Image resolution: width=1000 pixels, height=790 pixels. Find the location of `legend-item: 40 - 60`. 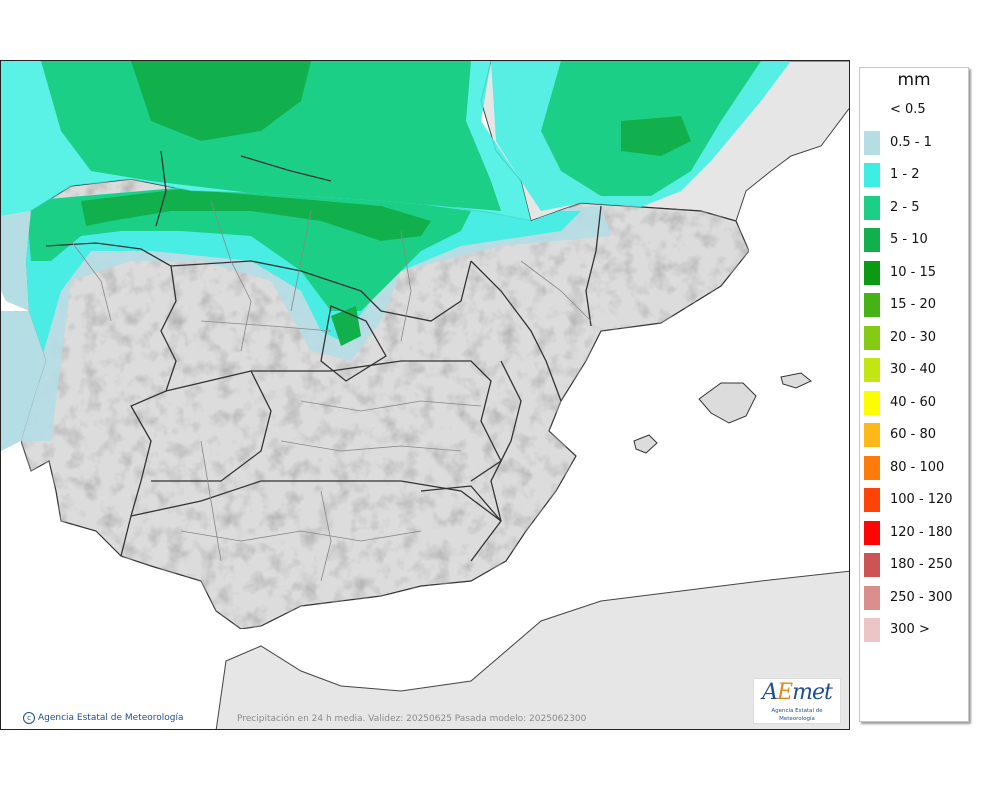

legend-item: 40 - 60 is located at coordinates (915, 402).